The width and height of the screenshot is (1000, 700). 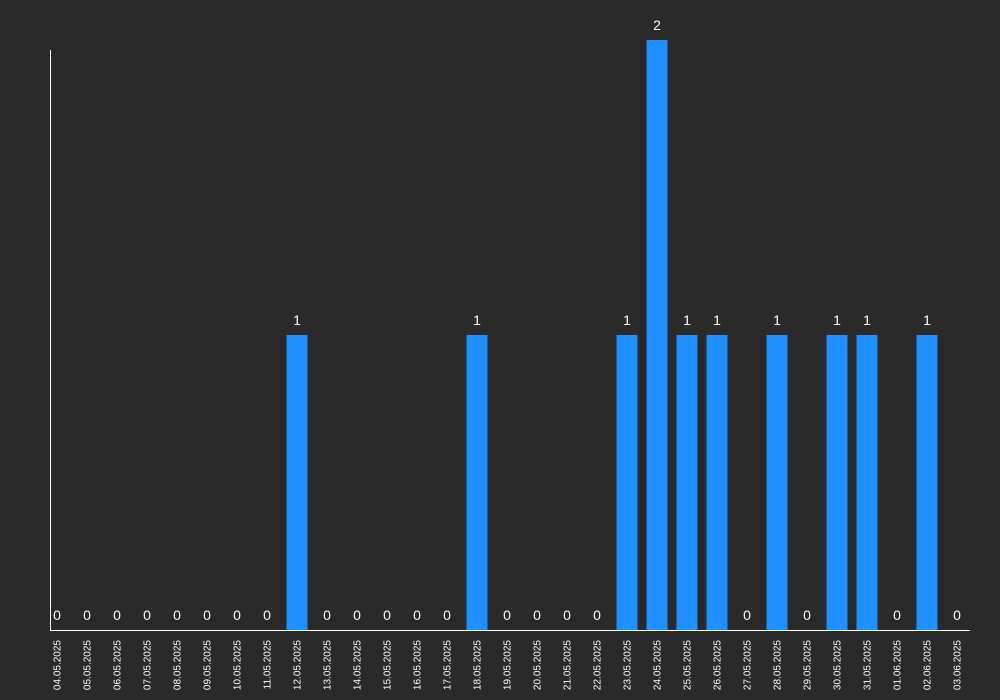 I want to click on x-tick-label-23.05.2025: 23.05.2025, so click(x=628, y=665).